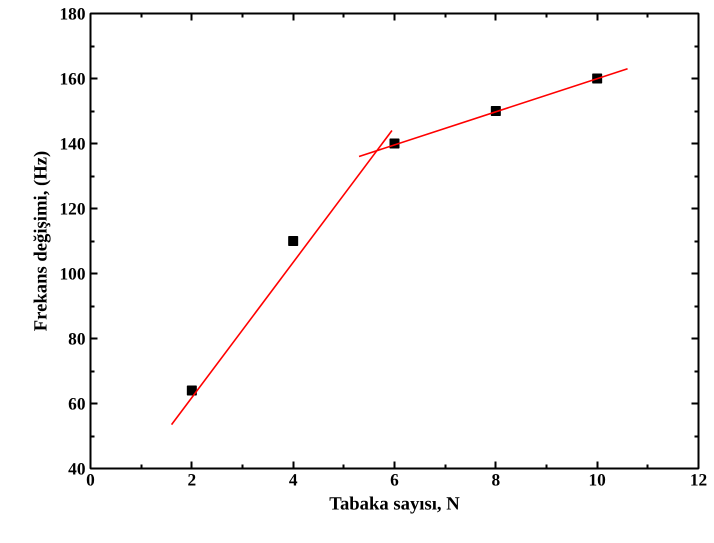 The width and height of the screenshot is (714, 543). Describe the element at coordinates (73, 274) in the screenshot. I see `y-tick-label: 100` at that location.